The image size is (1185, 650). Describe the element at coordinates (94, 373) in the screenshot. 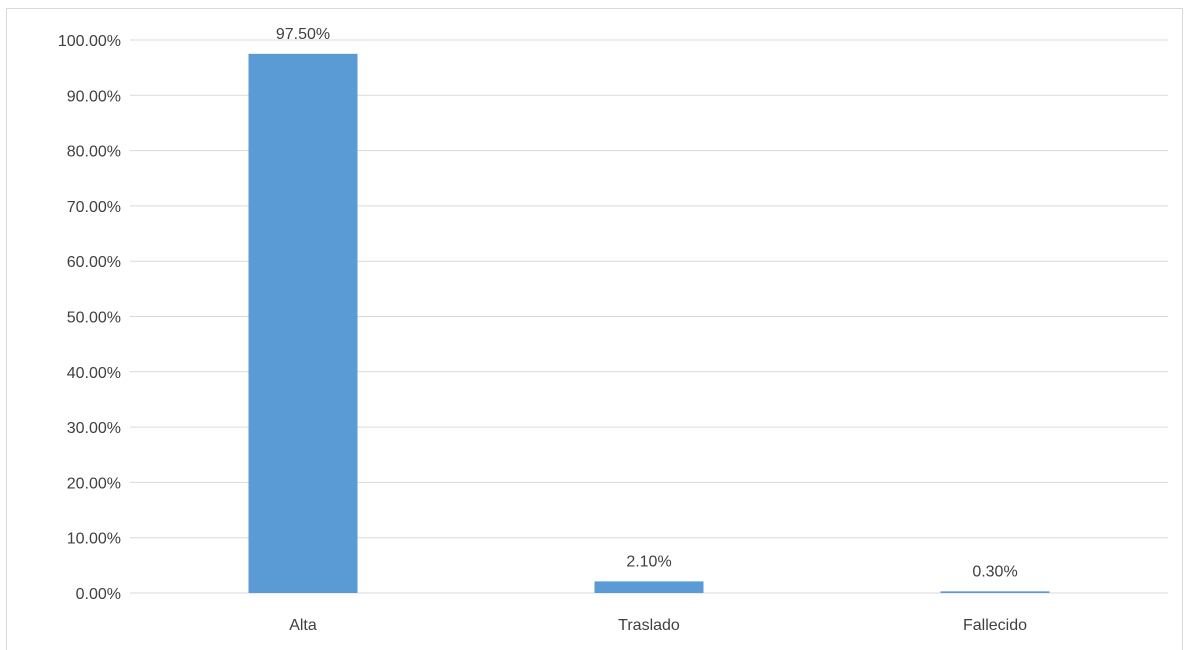

I see `y-tick-label: 40.00%` at that location.